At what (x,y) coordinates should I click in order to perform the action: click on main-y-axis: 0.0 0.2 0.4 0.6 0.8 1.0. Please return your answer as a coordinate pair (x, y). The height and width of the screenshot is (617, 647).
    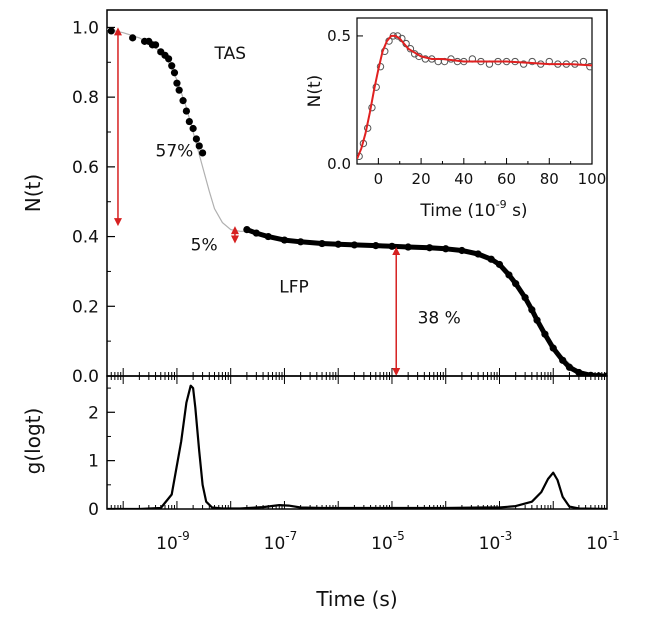
    Looking at the image, I should click on (93, 202).